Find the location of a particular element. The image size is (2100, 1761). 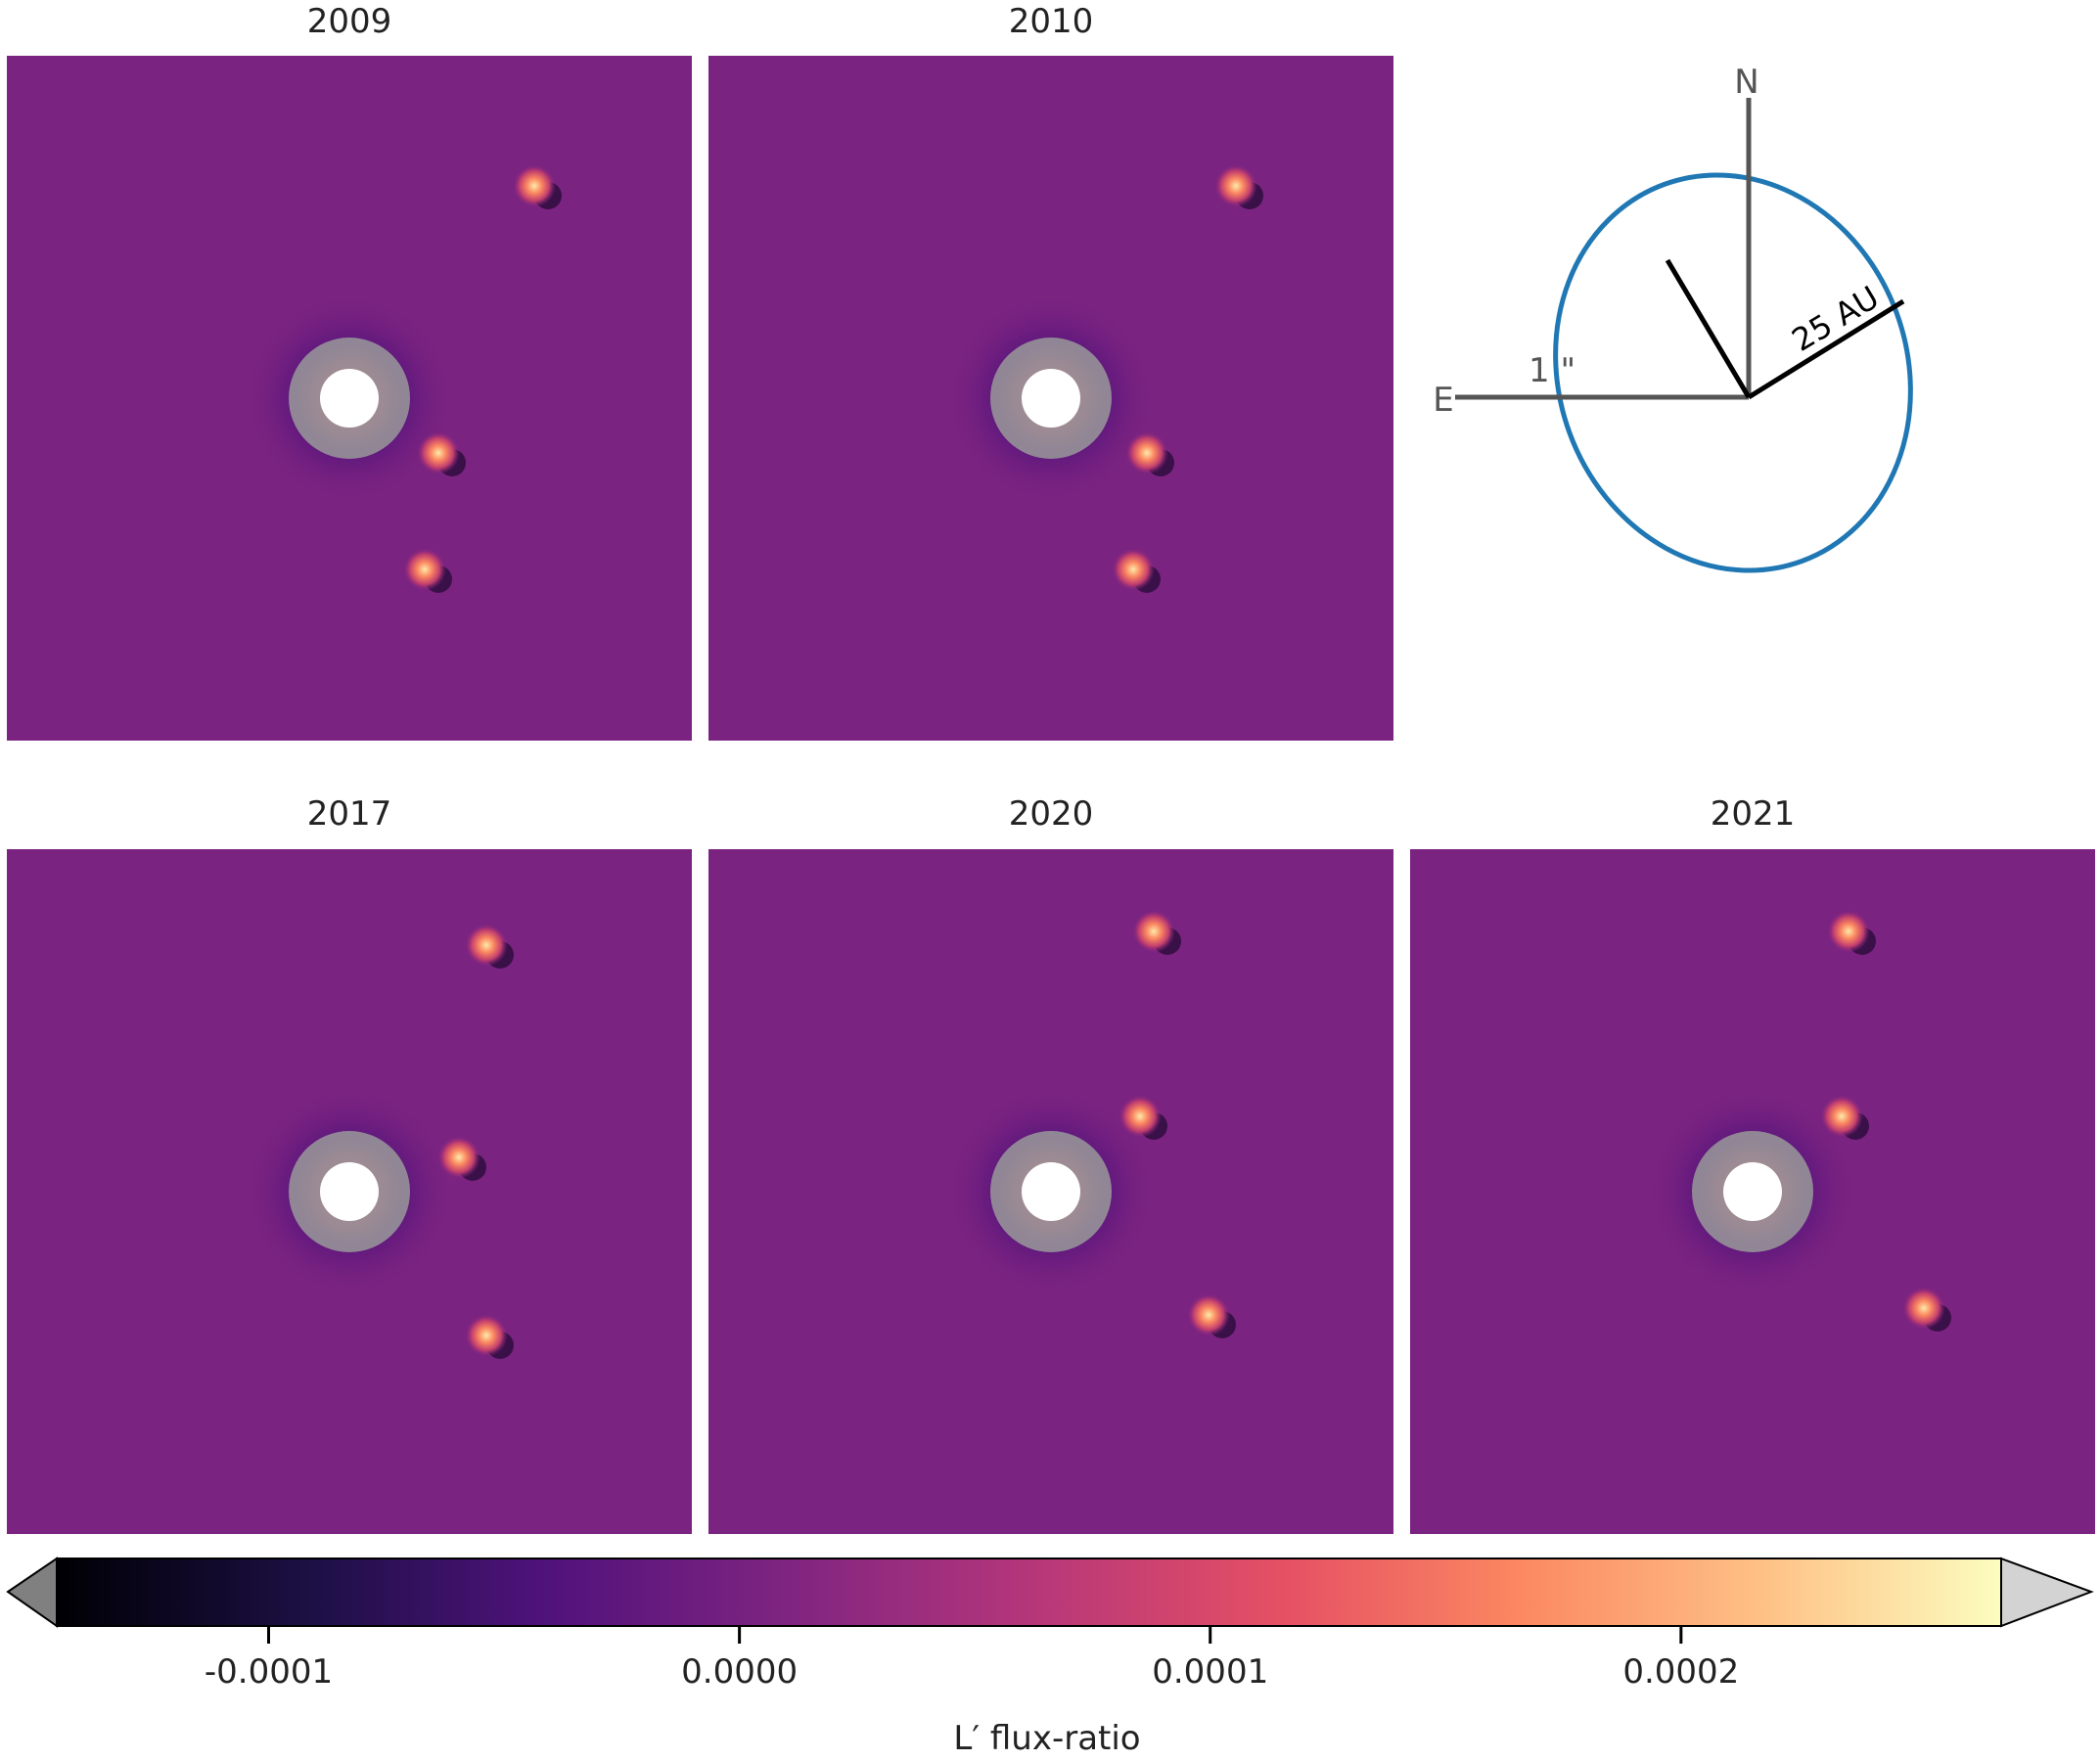

colorbar: -0.0001 0.0000 0.0001 0.0002 L′ flux-ratio is located at coordinates (1050, 1657).